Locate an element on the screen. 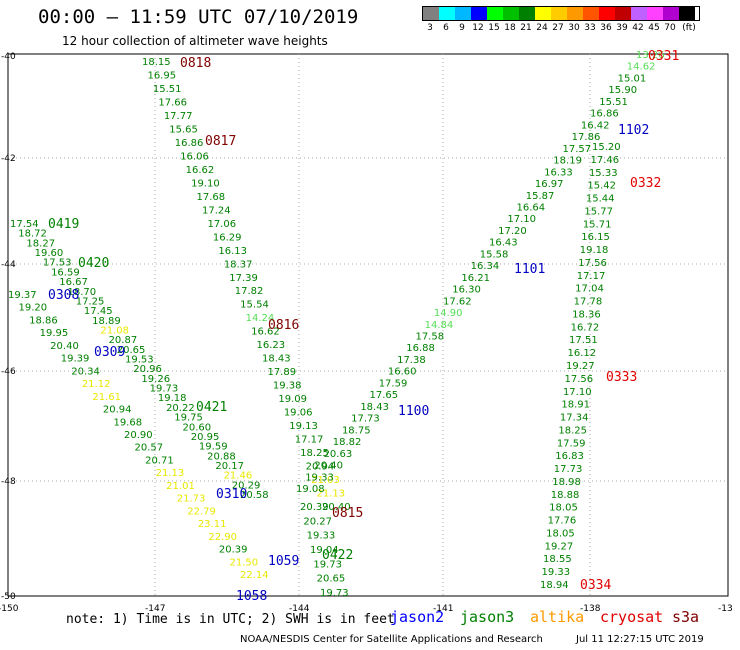 The height and width of the screenshot is (650, 740). track-value-0308: 21.12 is located at coordinates (96, 384).